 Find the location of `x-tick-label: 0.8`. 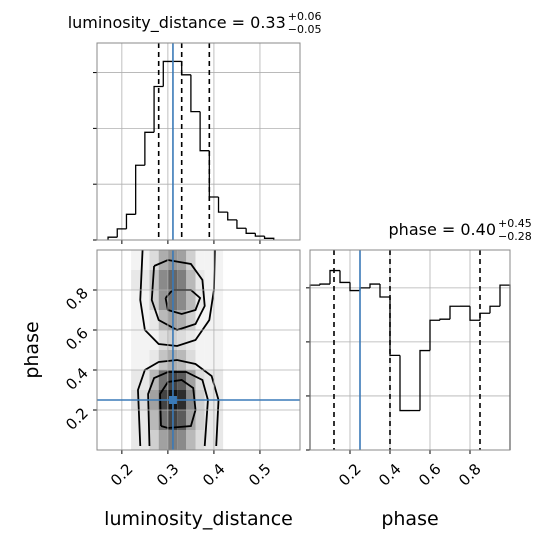

x-tick-label: 0.8 is located at coordinates (470, 475).